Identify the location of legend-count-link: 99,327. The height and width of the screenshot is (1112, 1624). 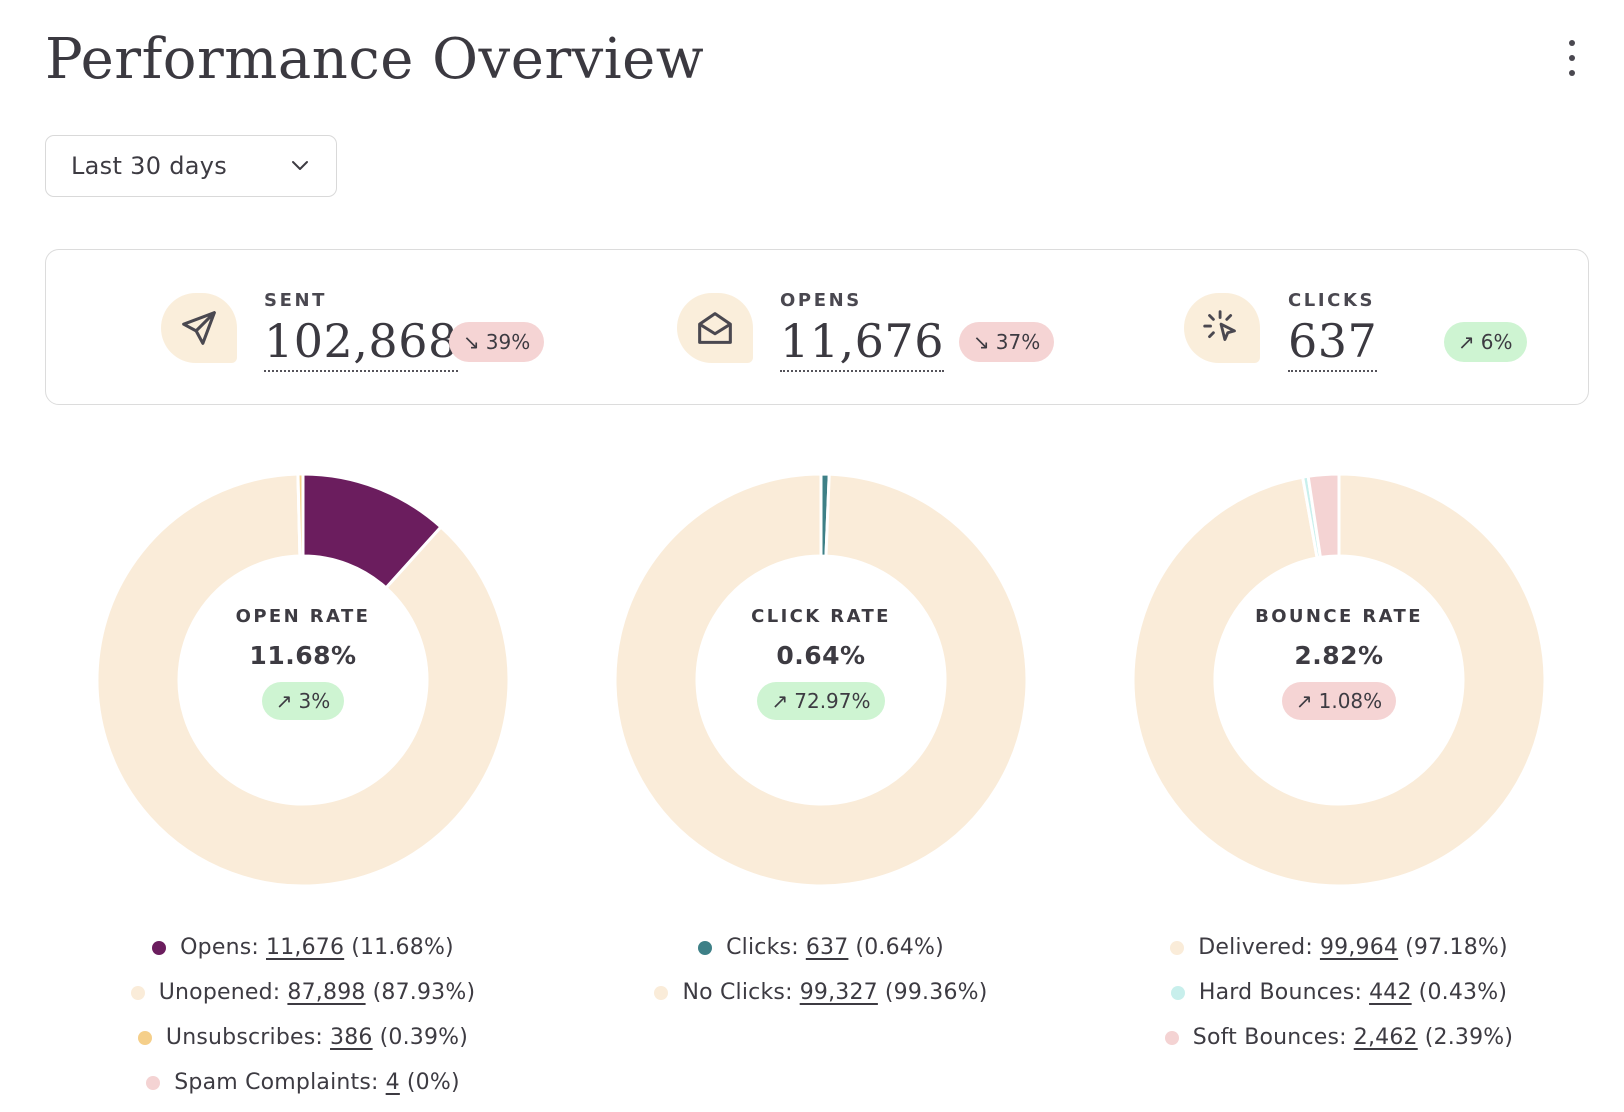
(838, 992).